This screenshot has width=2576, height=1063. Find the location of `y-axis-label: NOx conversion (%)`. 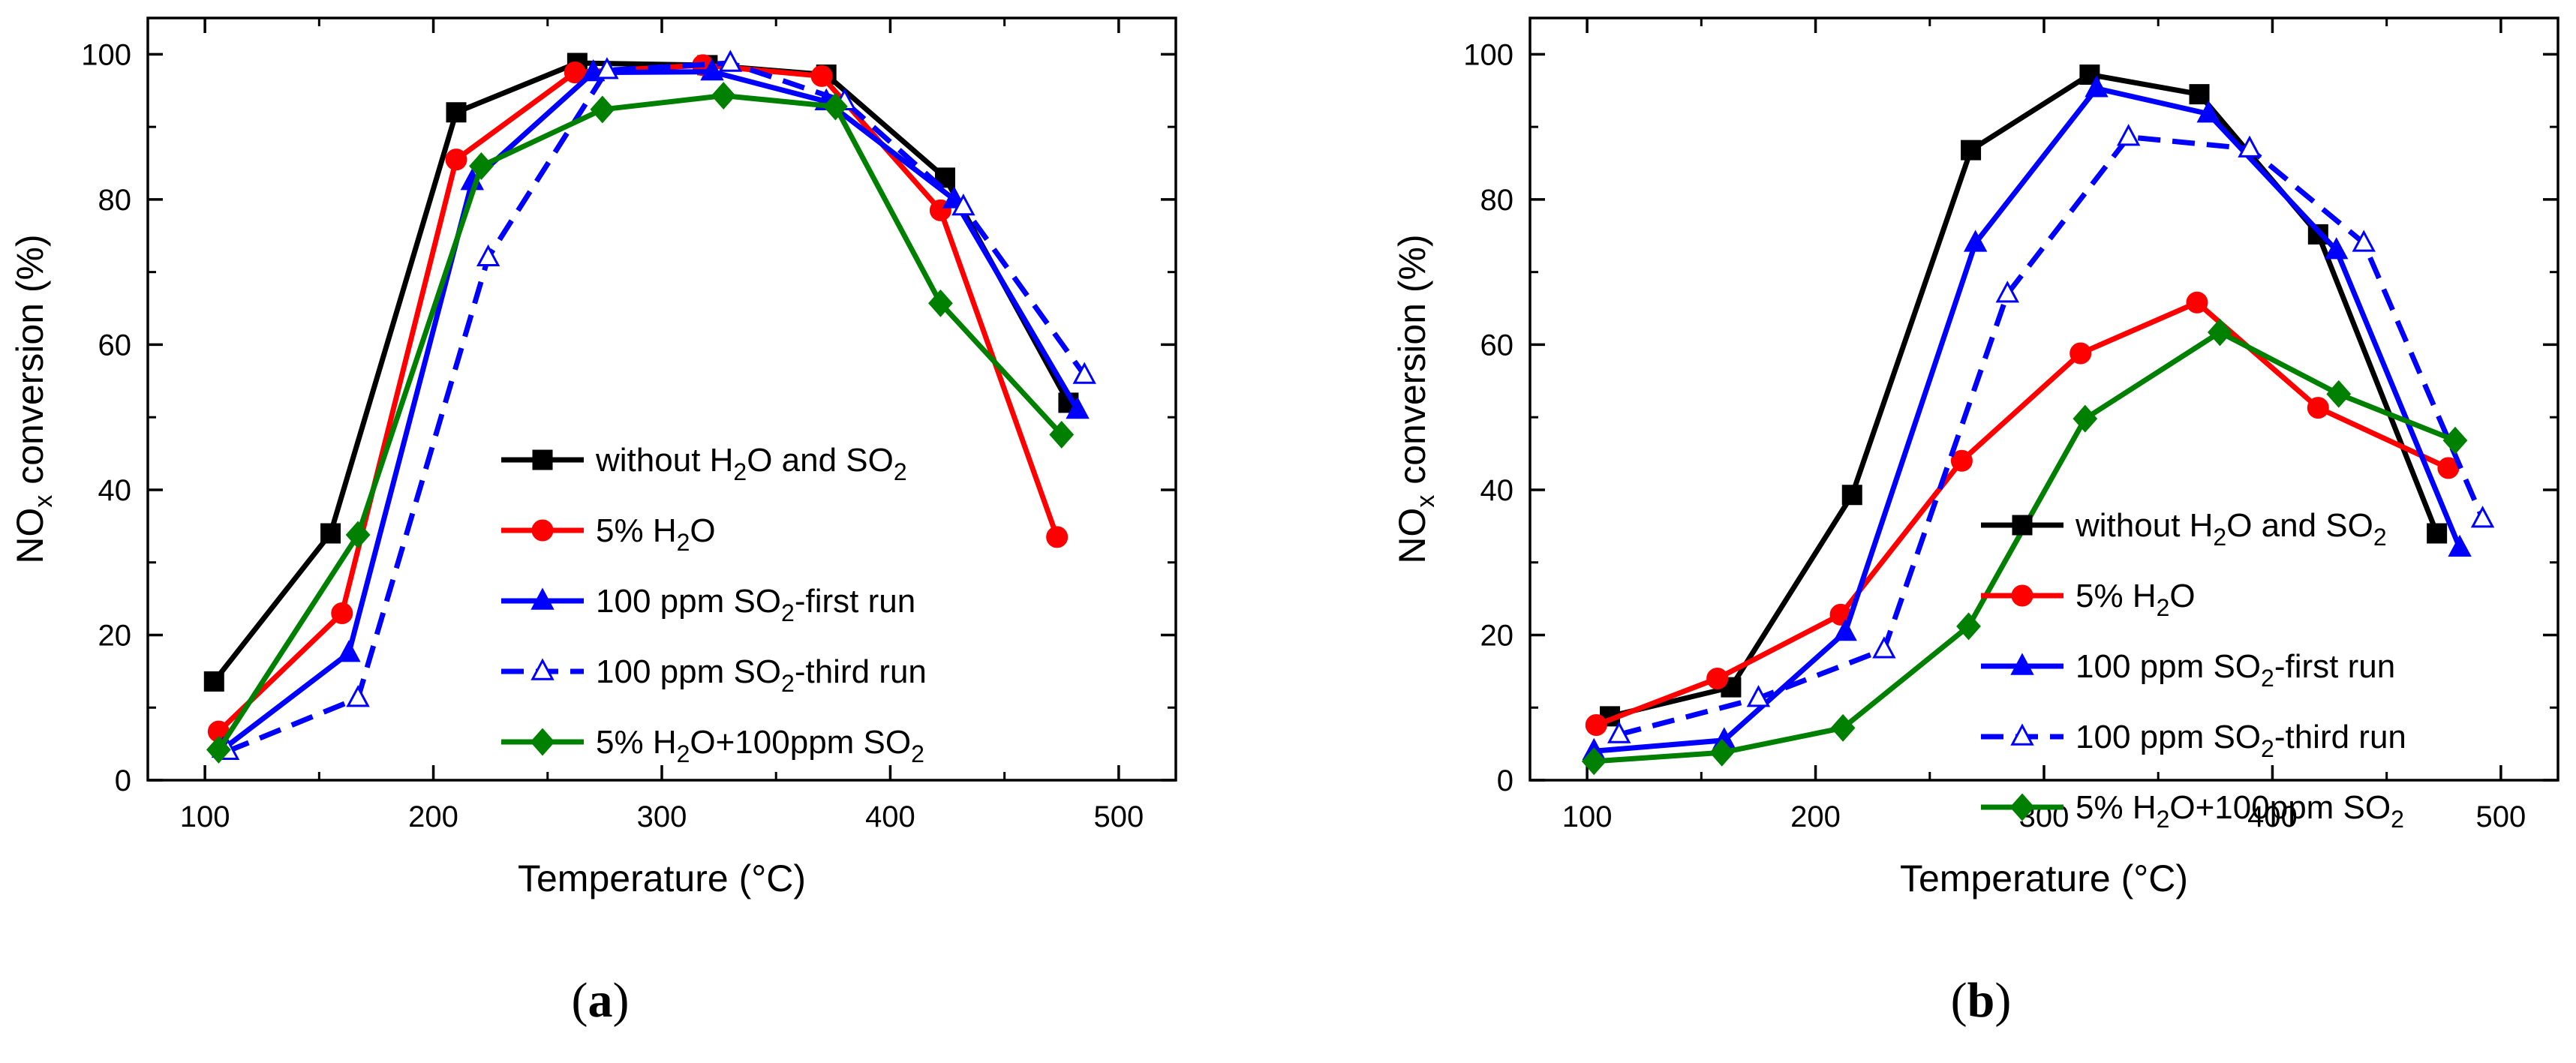

y-axis-label: NOx conversion (%) is located at coordinates (1415, 398).